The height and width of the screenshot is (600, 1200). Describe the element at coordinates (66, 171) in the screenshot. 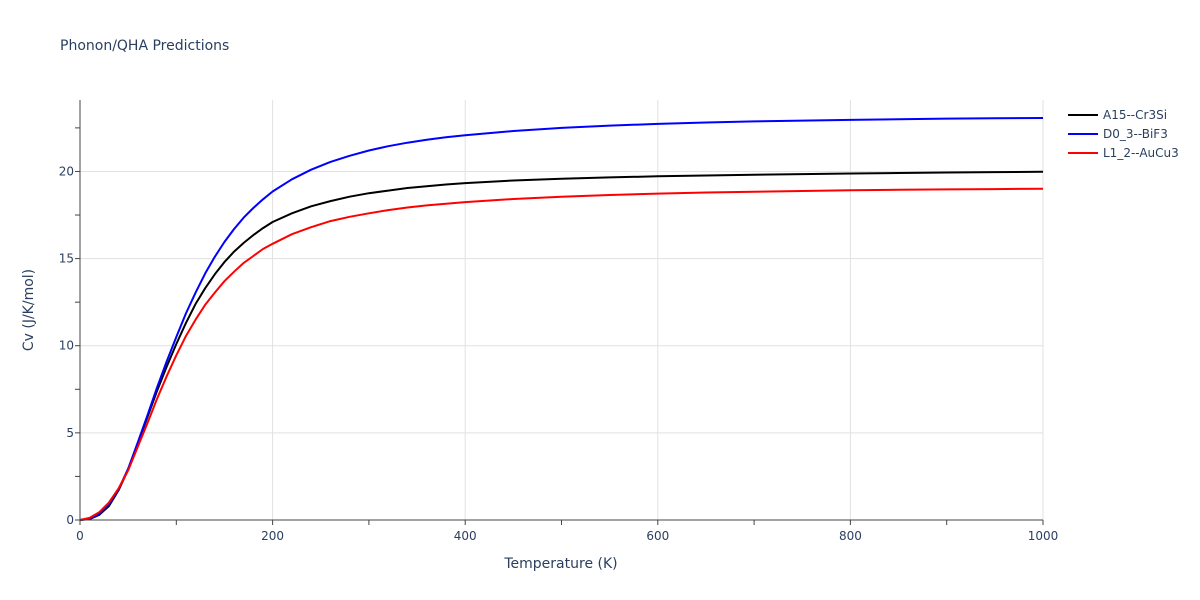

I see `y-tick-label: 20` at that location.